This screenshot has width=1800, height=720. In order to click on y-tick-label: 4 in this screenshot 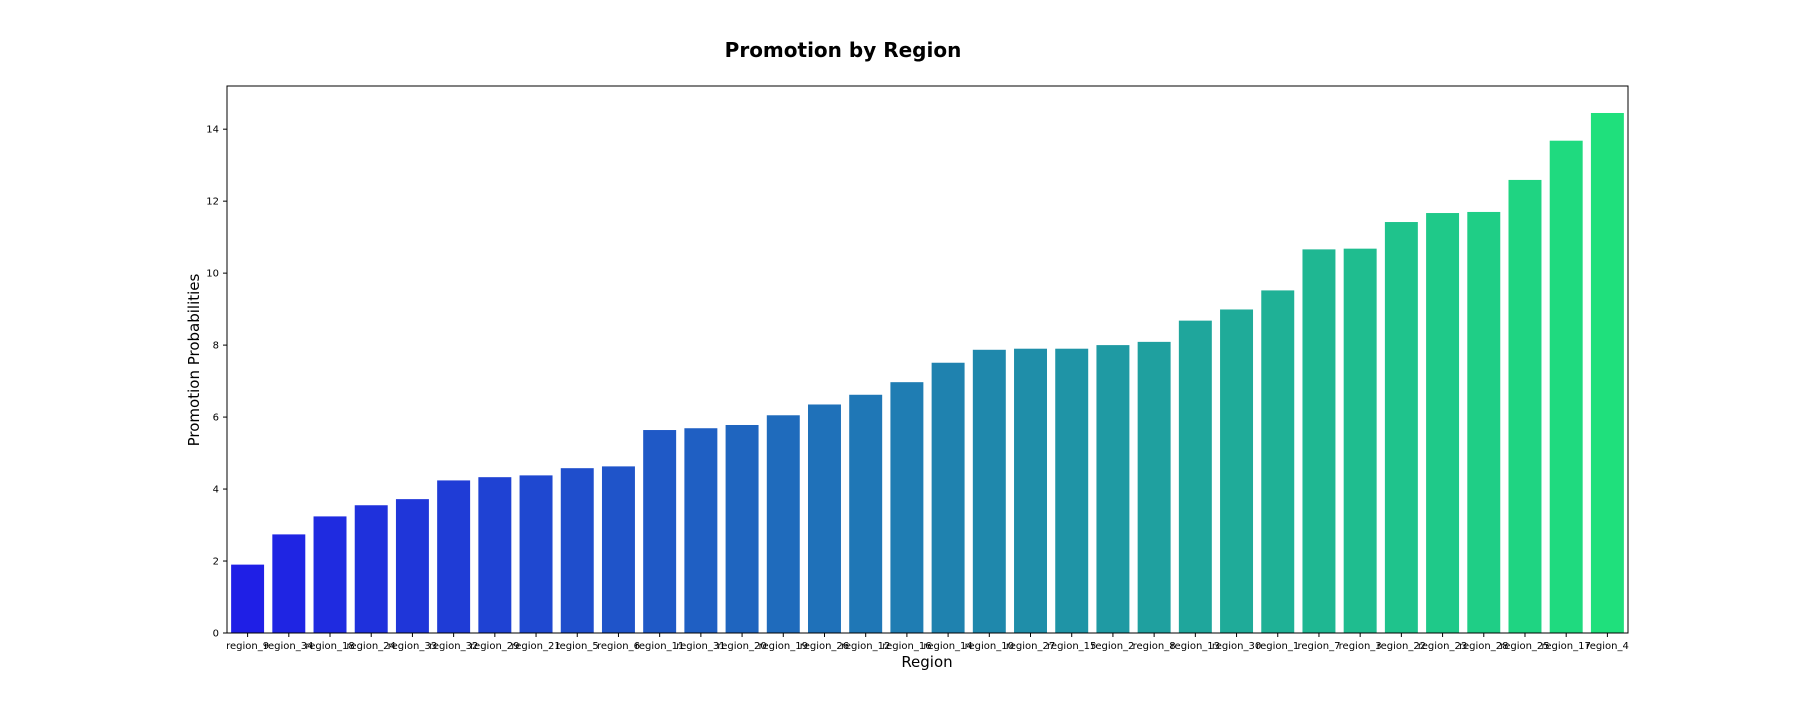, I will do `click(216, 490)`.